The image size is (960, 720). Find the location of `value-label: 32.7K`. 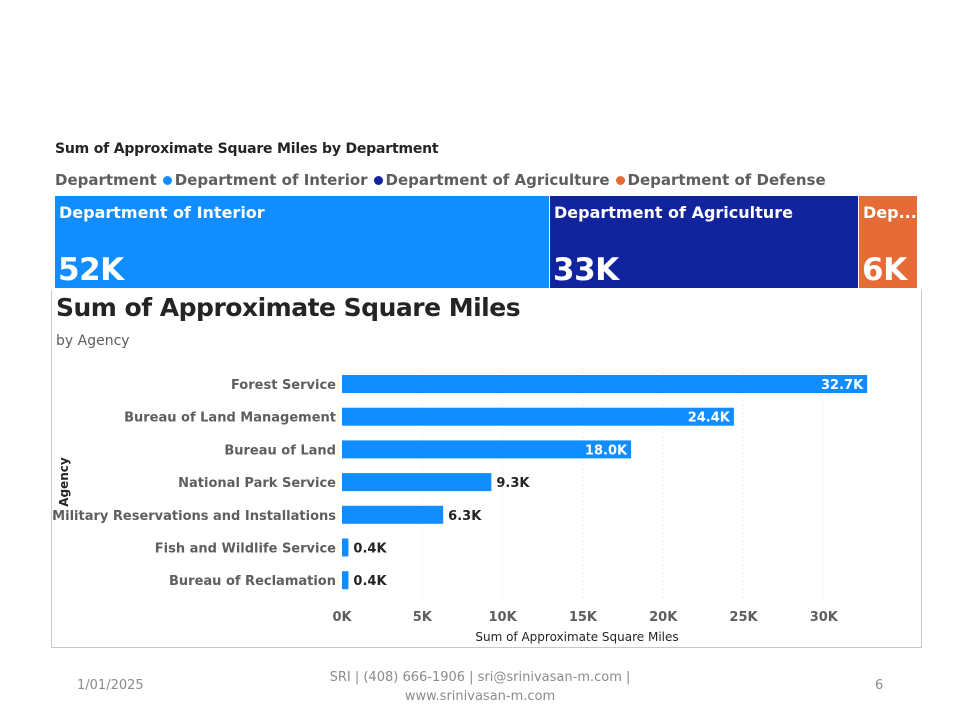

value-label: 32.7K is located at coordinates (842, 385).